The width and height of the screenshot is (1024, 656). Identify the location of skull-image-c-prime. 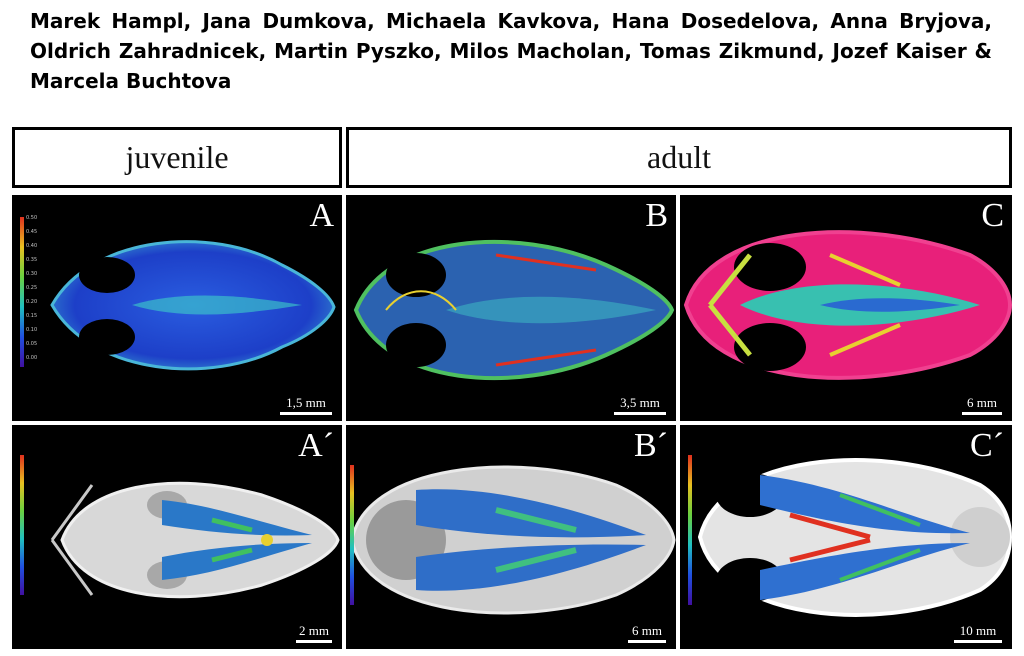
(854, 537).